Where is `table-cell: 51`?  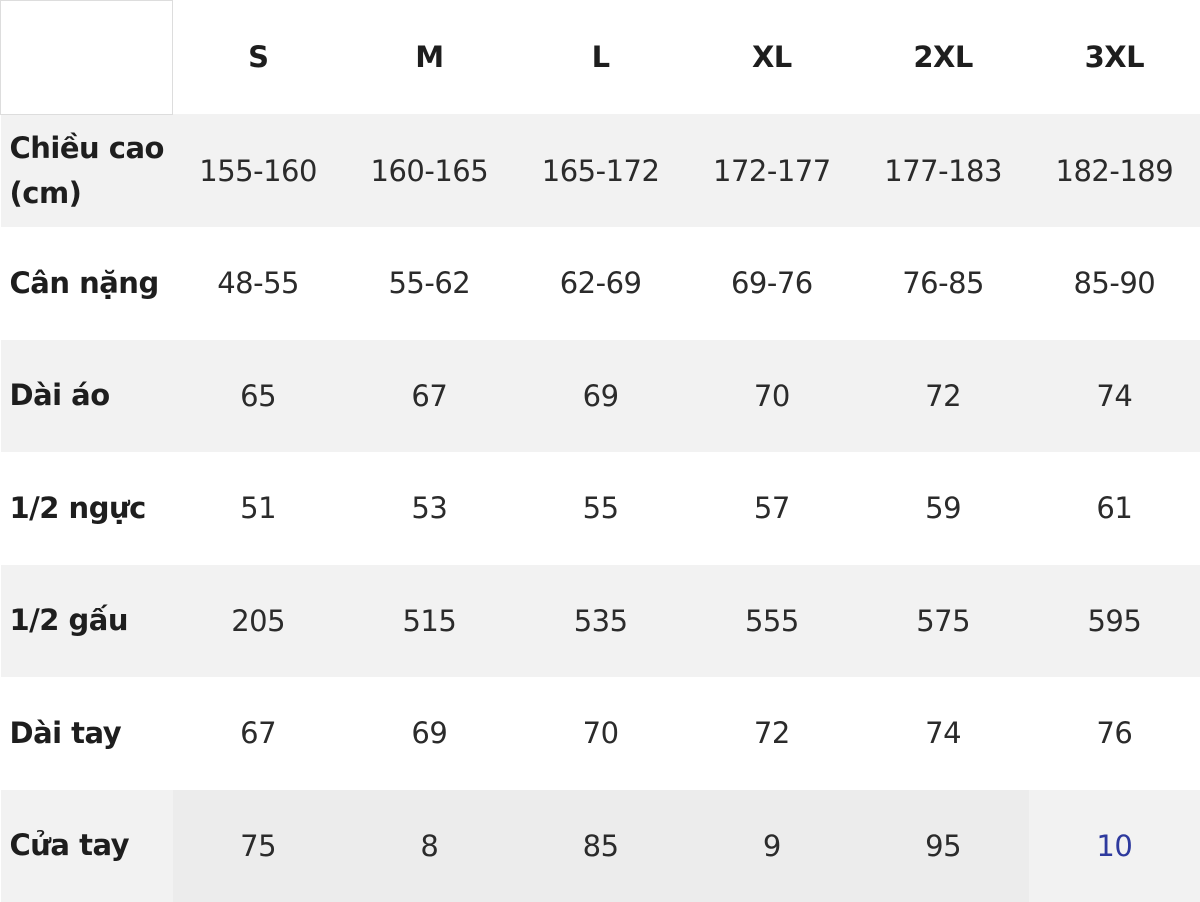
table-cell: 51 is located at coordinates (258, 508).